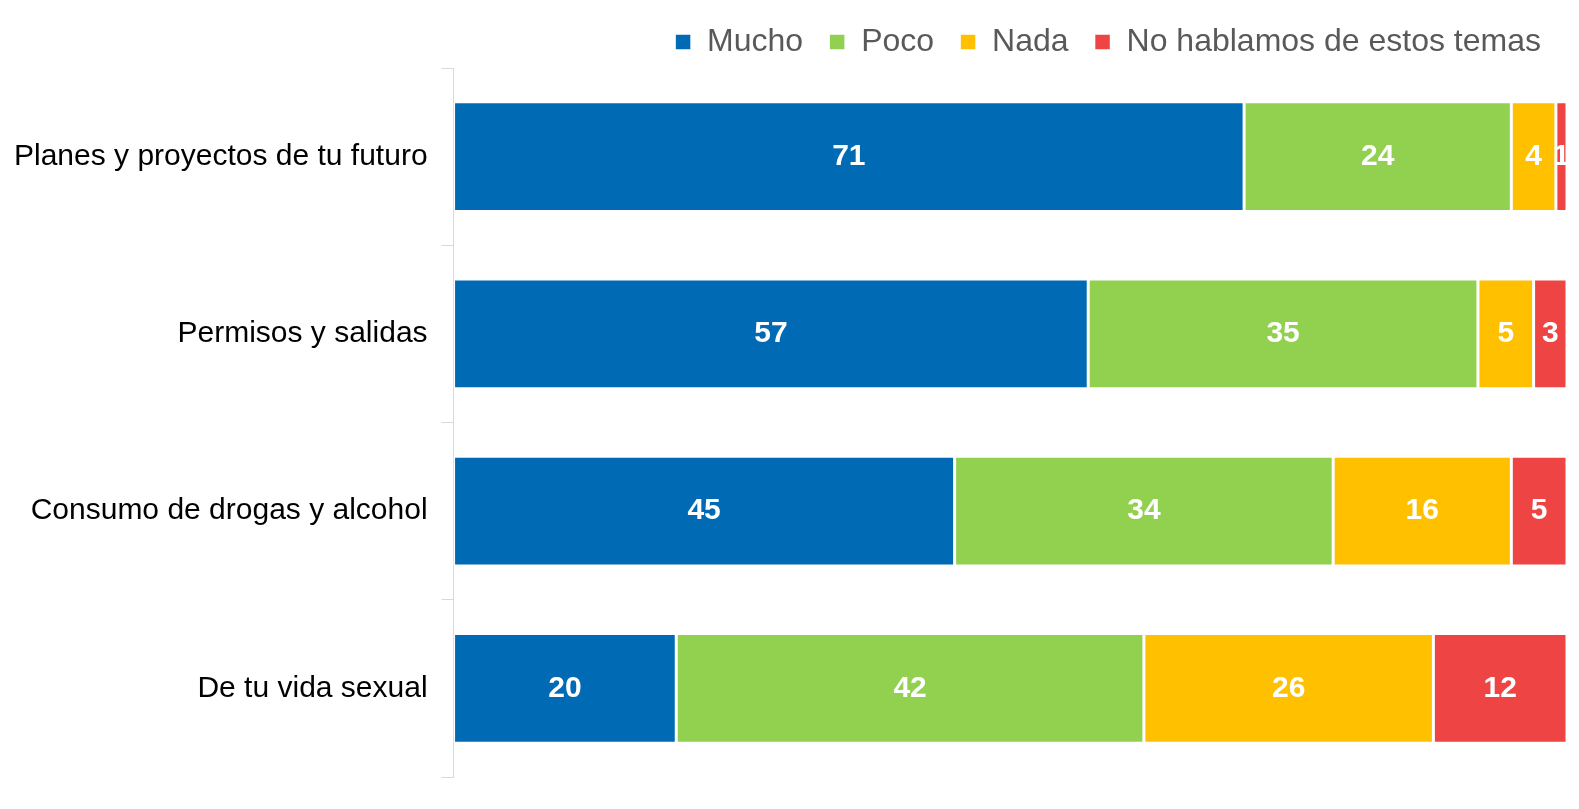 The image size is (1579, 809). Describe the element at coordinates (755, 39) in the screenshot. I see `legend-label: Mucho` at that location.